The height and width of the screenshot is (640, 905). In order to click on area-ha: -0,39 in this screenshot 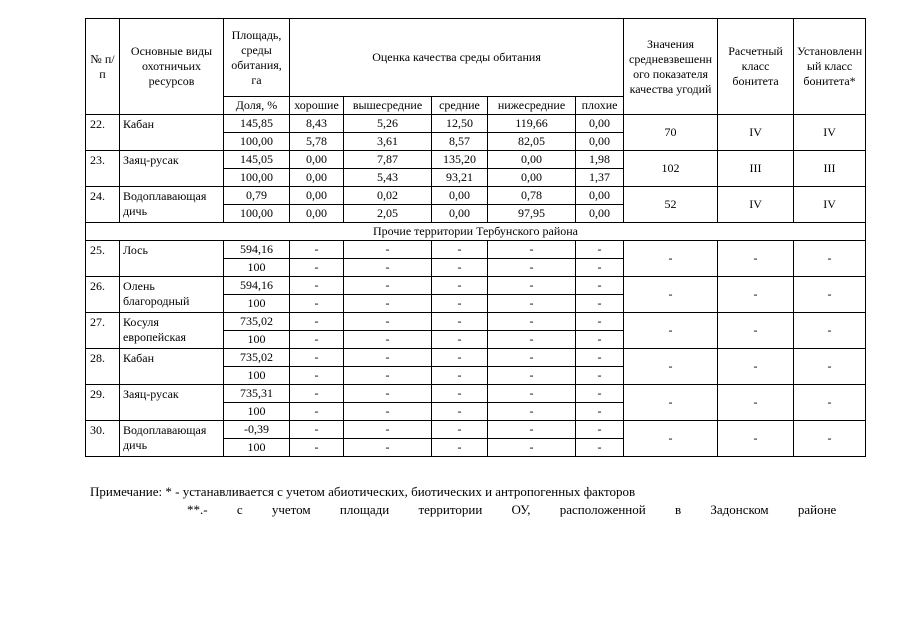, I will do `click(256, 429)`.